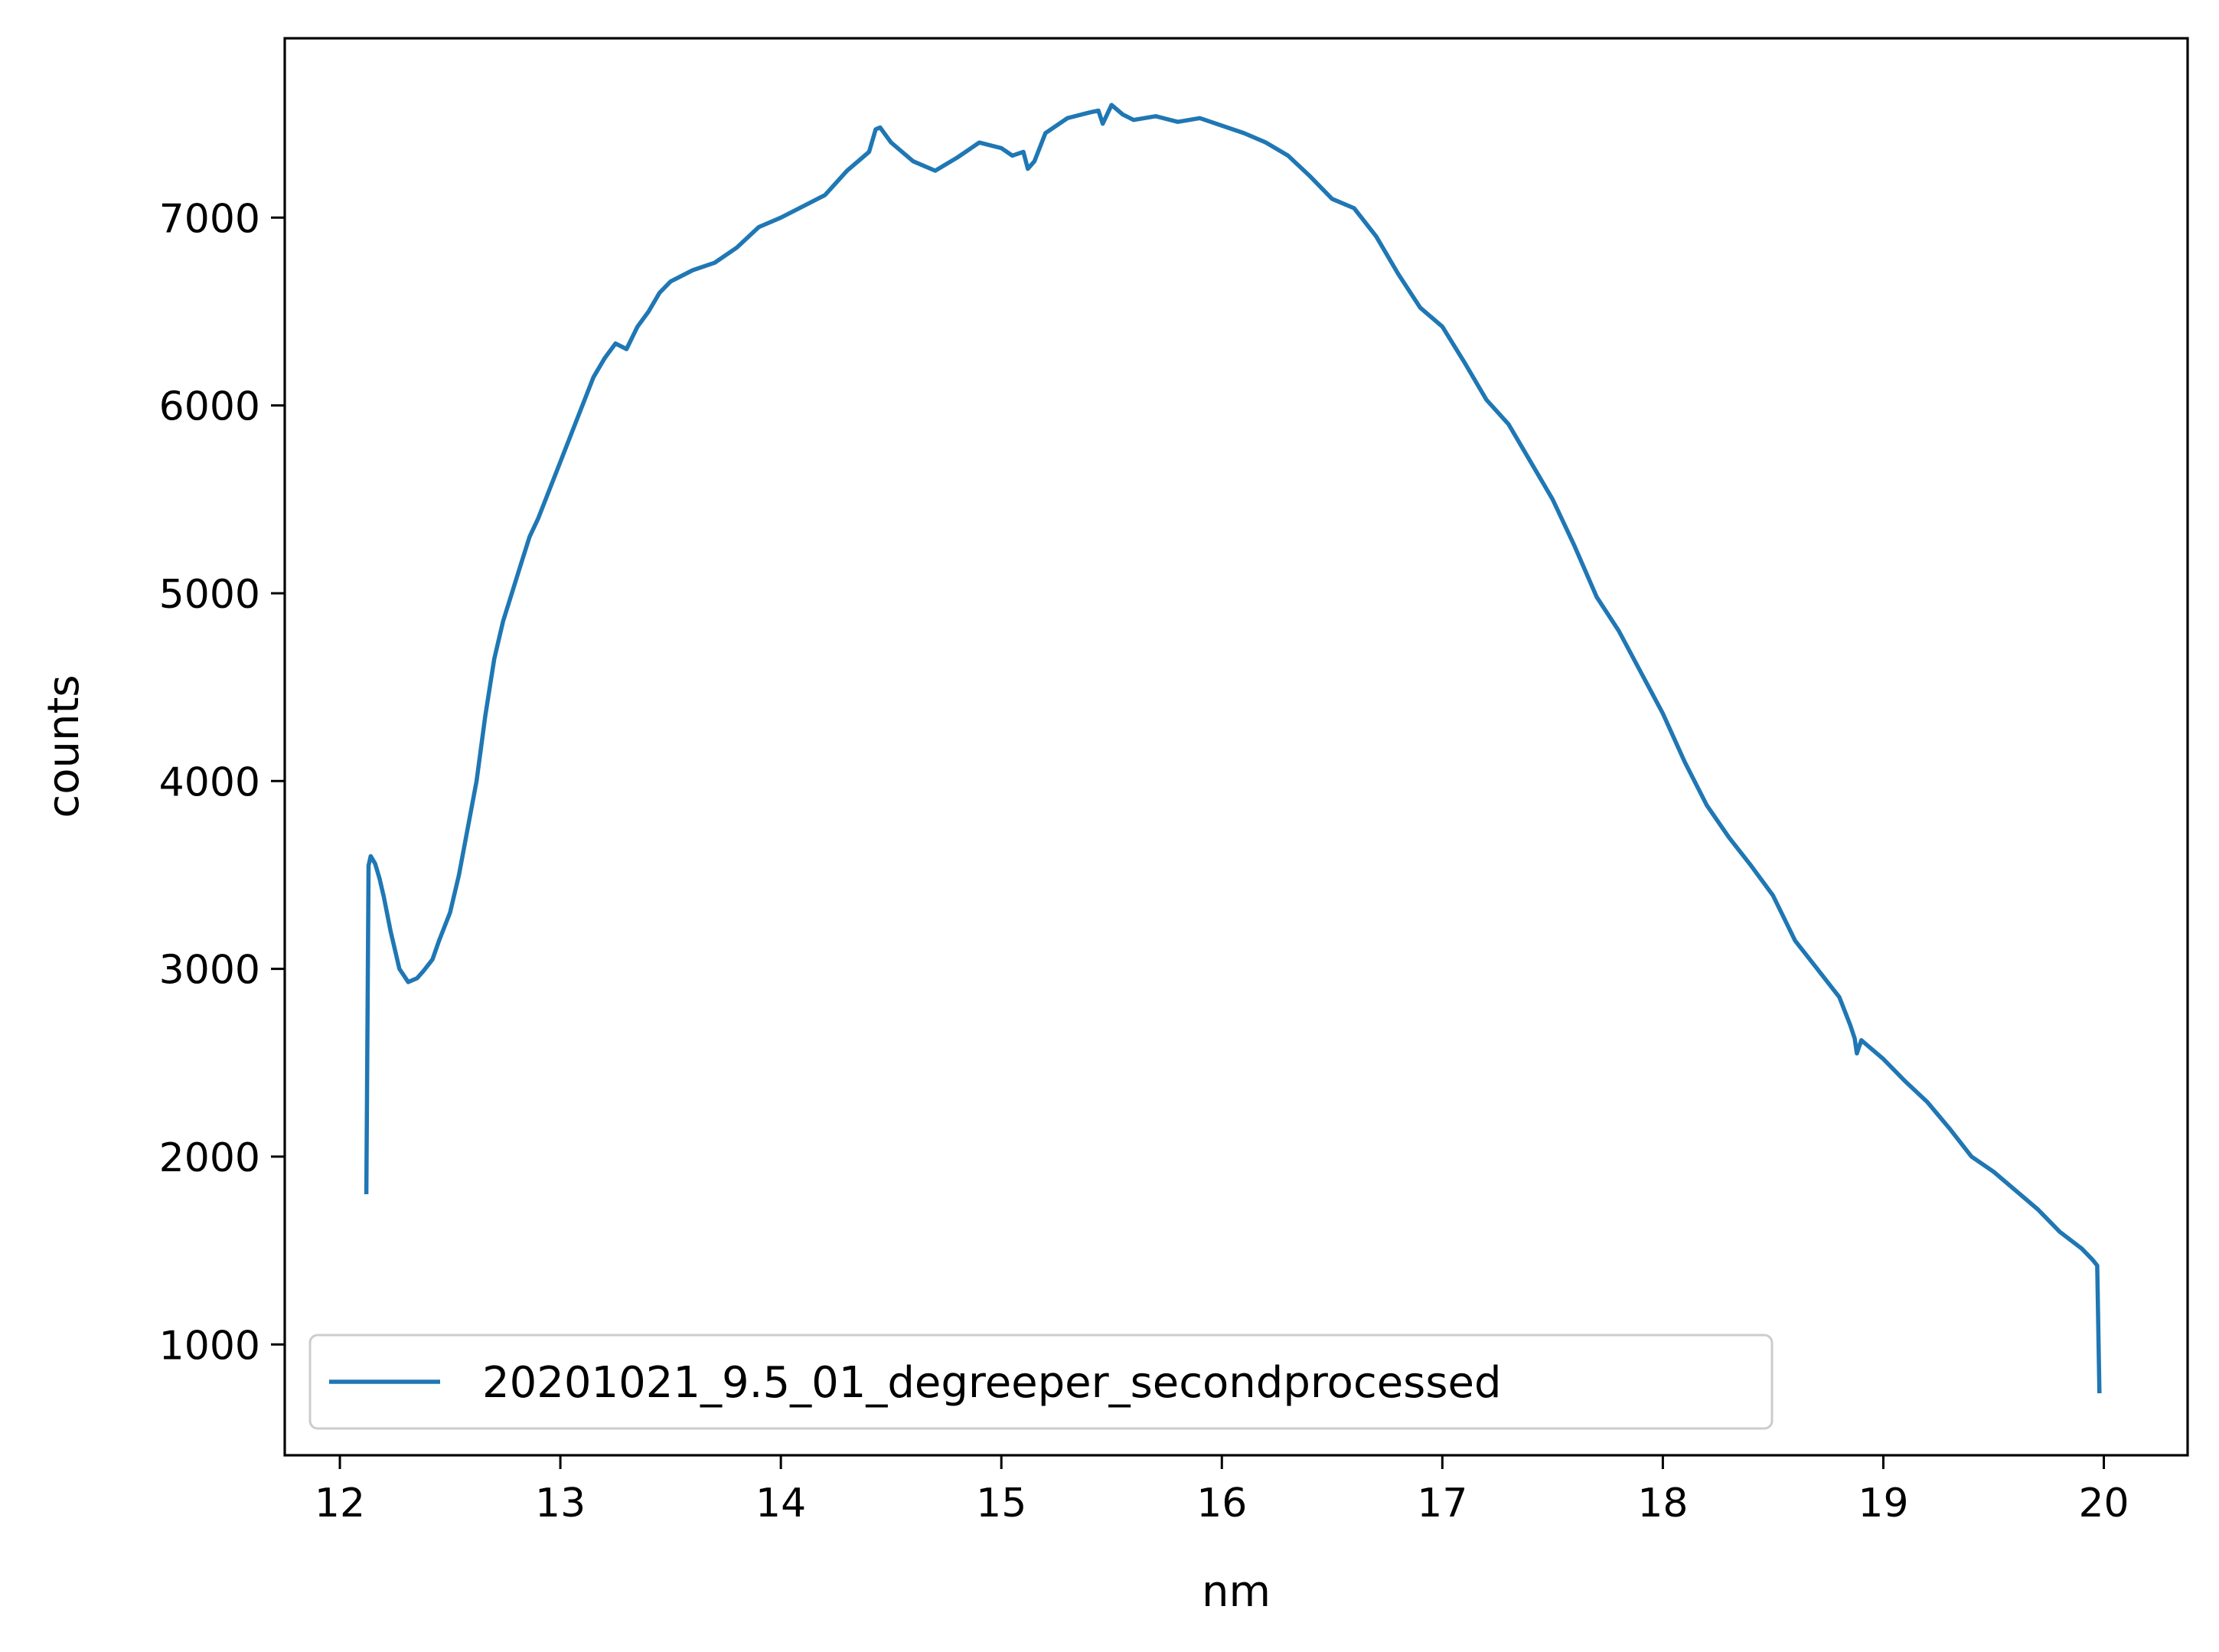 Image resolution: width=2219 pixels, height=1652 pixels. What do you see at coordinates (1001, 1503) in the screenshot?
I see `x-tick-label: 15` at bounding box center [1001, 1503].